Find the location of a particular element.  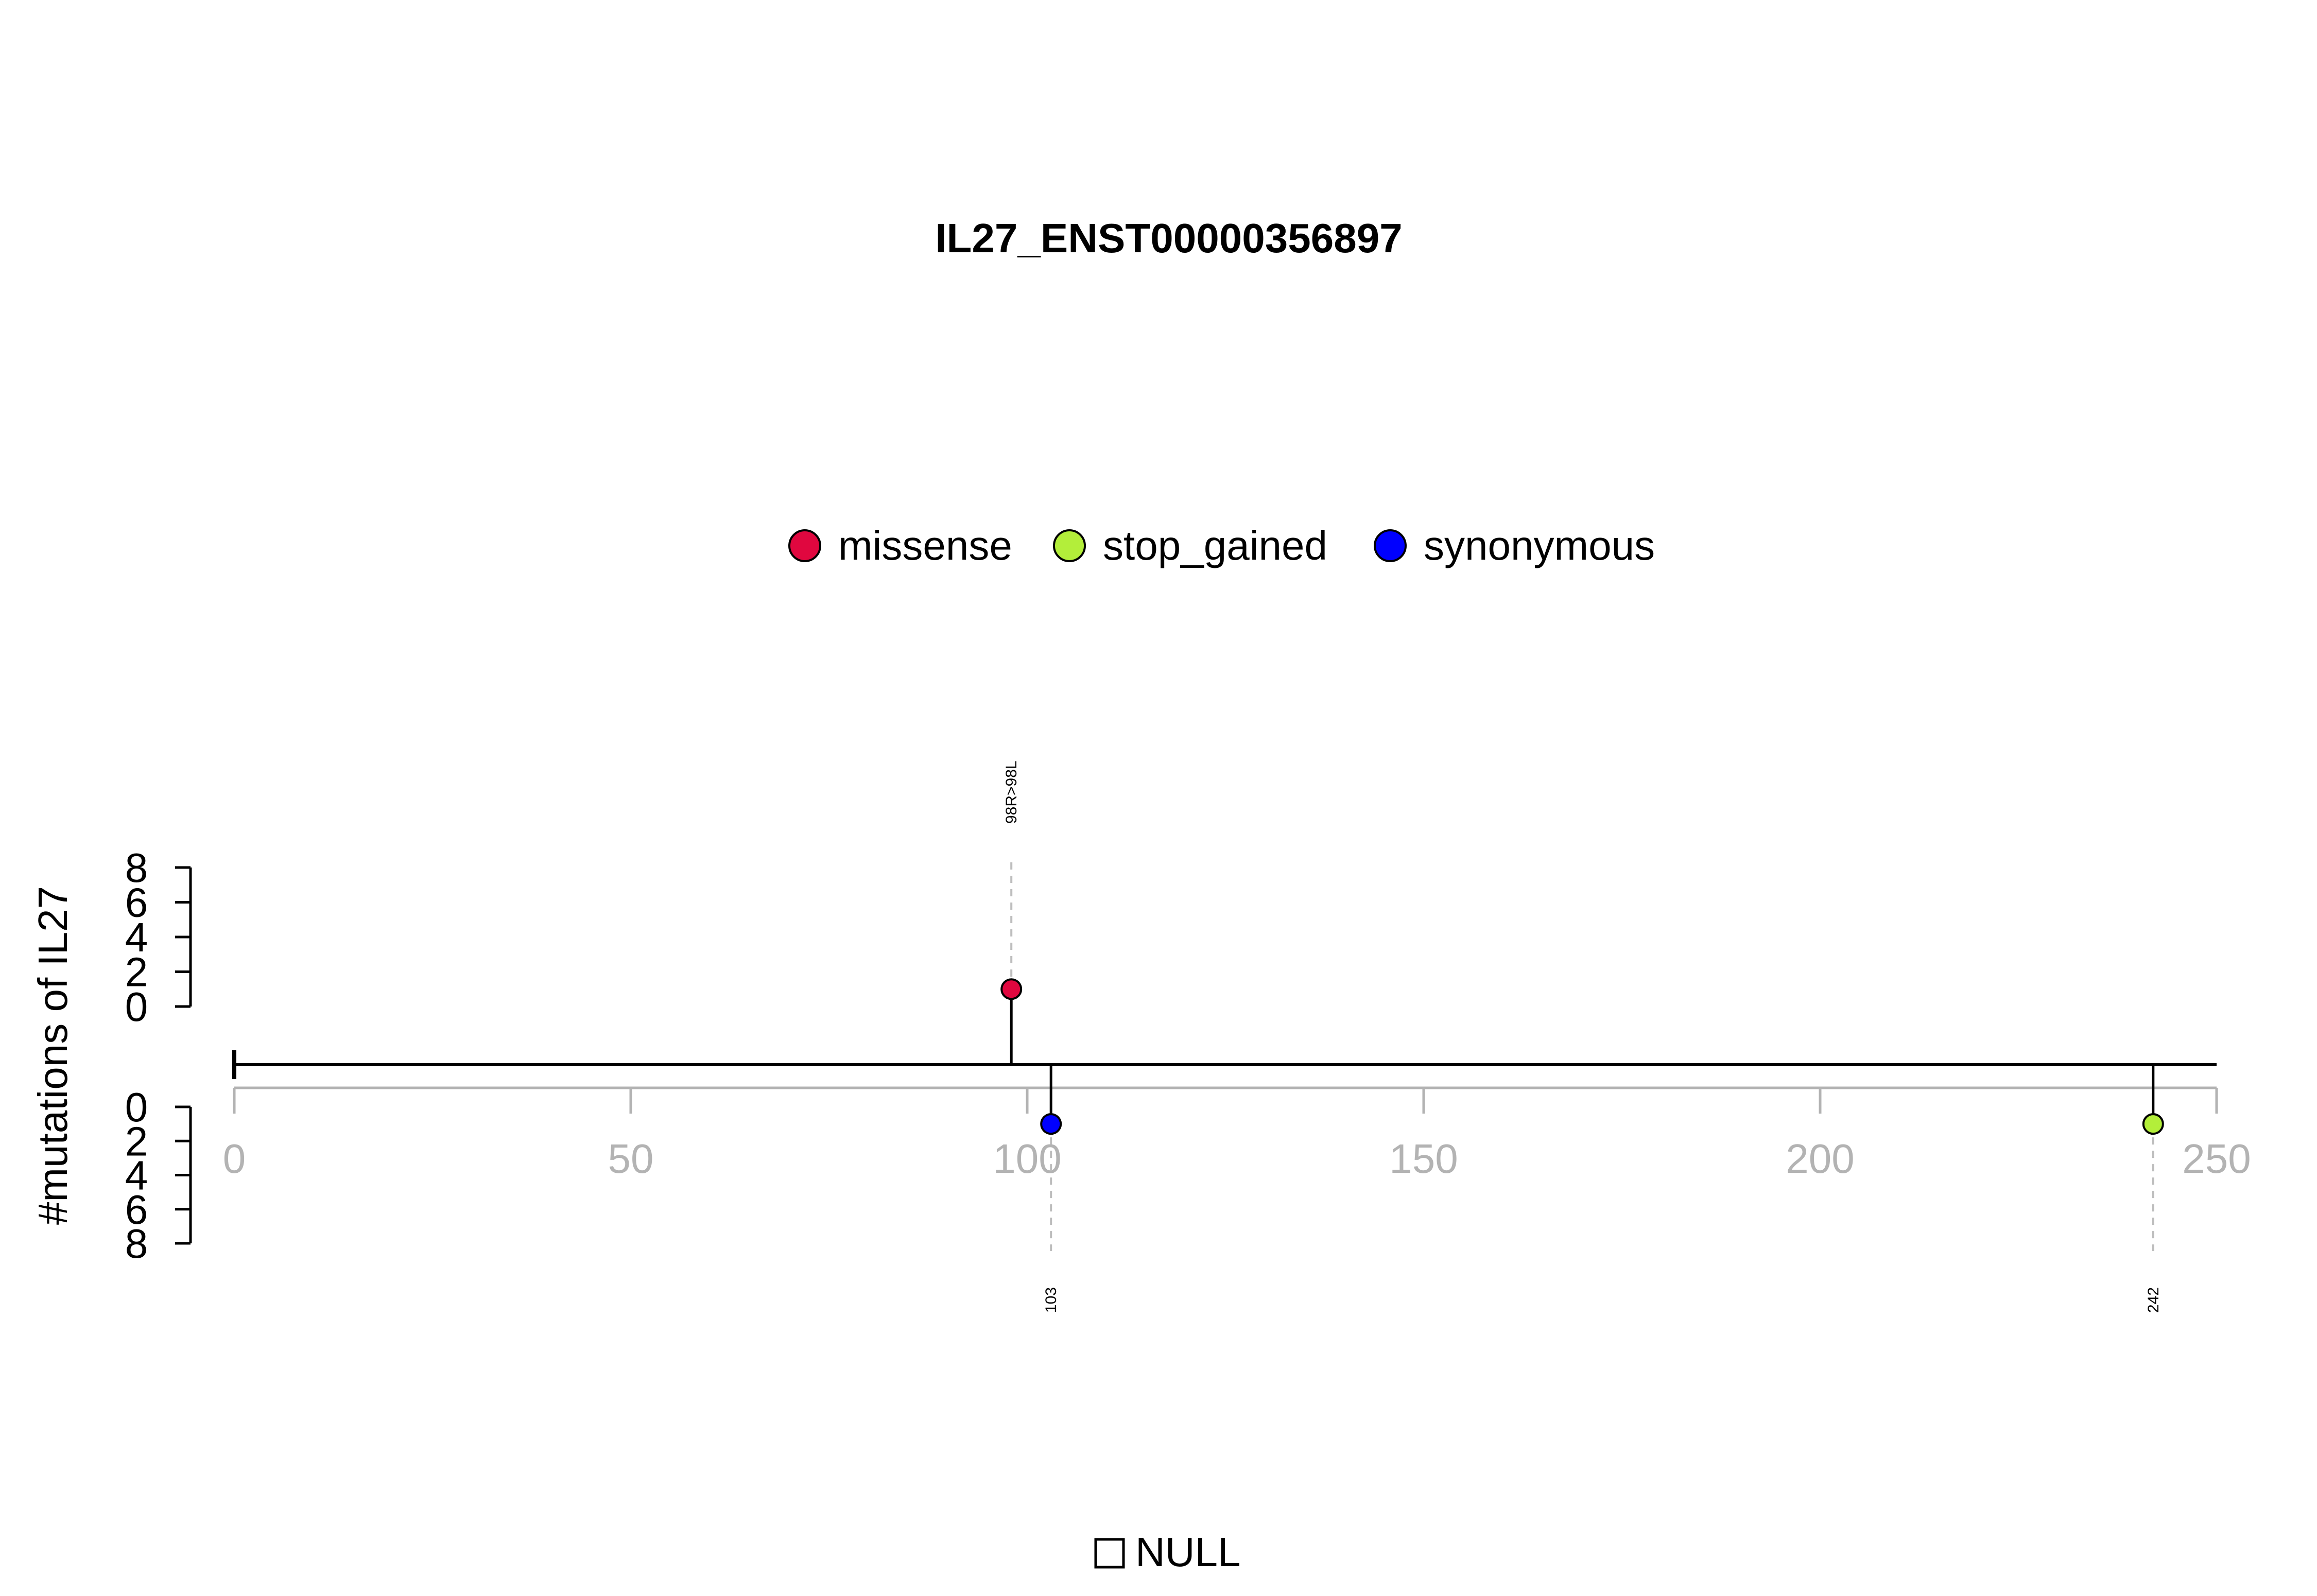

x-tick-label-200: 200 is located at coordinates (1820, 1159).